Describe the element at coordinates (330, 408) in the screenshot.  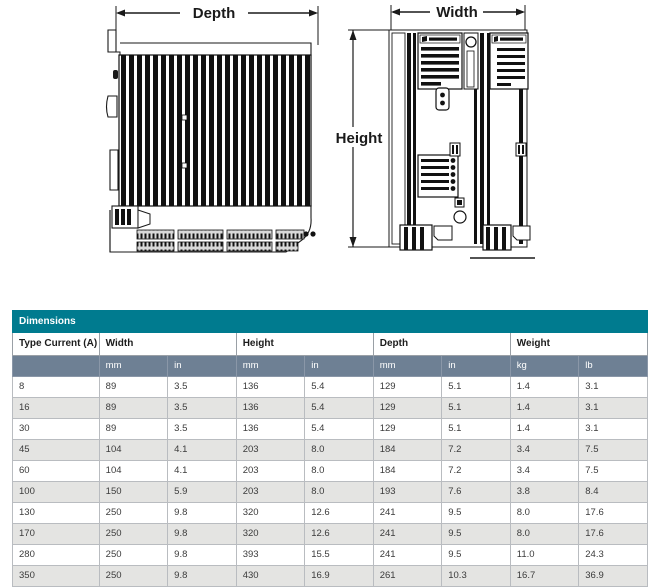
I see `table-row: 16 89 3.5 136 5.4 129 5.1 1.4 3.1` at that location.